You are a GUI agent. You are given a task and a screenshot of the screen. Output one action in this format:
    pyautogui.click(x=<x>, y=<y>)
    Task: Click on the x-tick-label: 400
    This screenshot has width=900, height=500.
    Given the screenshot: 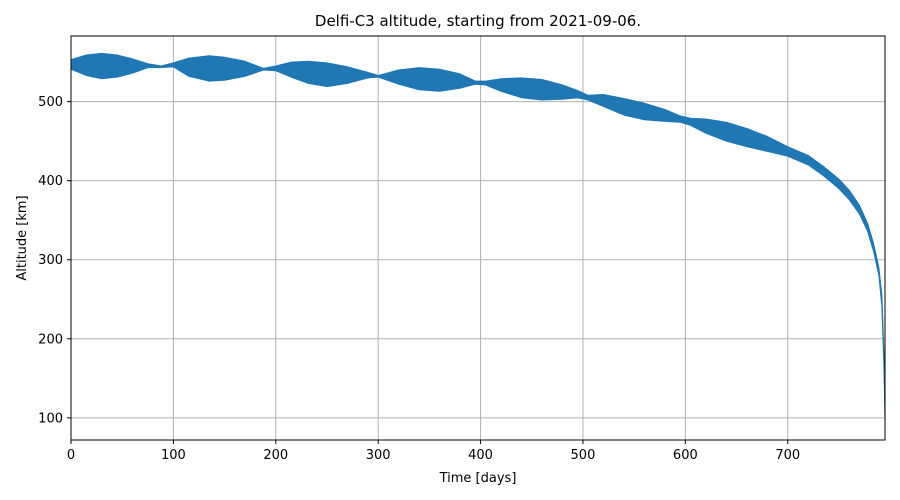 What is the action you would take?
    pyautogui.click(x=480, y=455)
    